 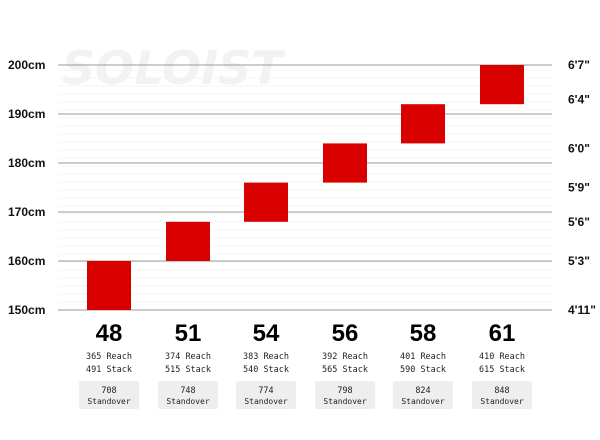 What do you see at coordinates (26, 261) in the screenshot?
I see `left-tick-label: 160cm` at bounding box center [26, 261].